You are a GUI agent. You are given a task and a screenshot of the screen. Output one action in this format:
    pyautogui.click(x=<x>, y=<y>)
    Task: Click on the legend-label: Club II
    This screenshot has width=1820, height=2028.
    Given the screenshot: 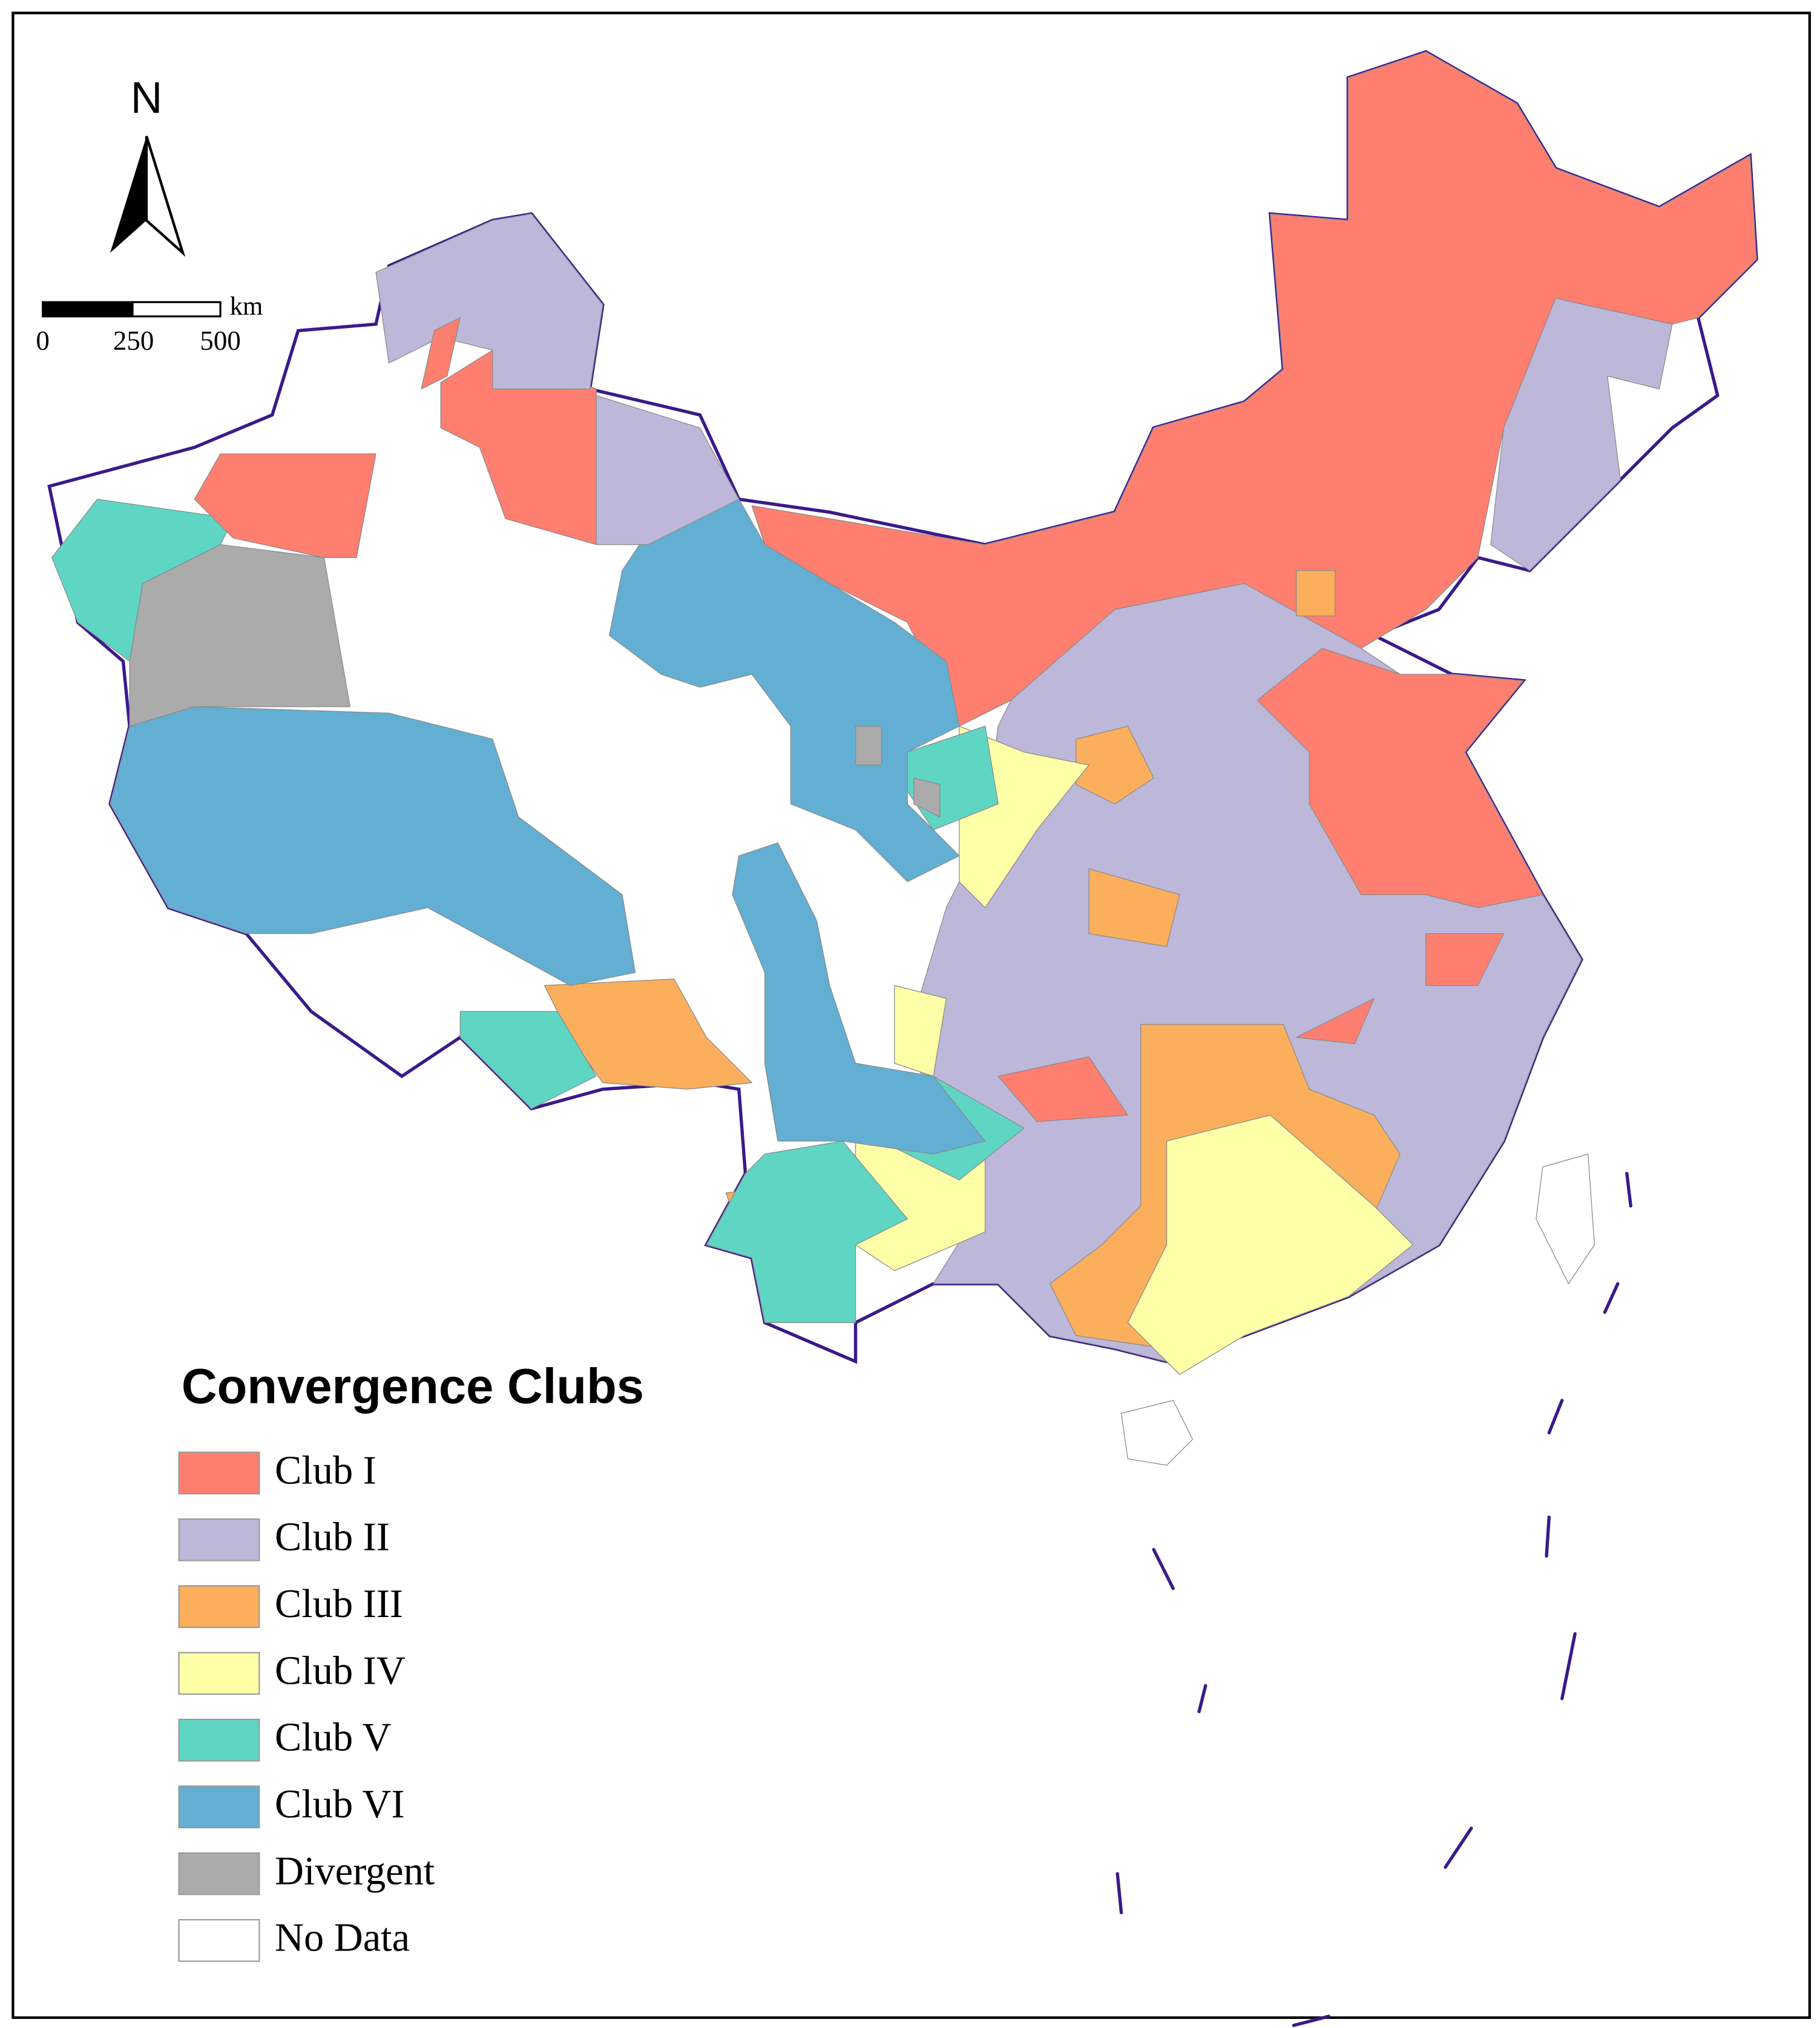 What is the action you would take?
    pyautogui.click(x=332, y=1537)
    